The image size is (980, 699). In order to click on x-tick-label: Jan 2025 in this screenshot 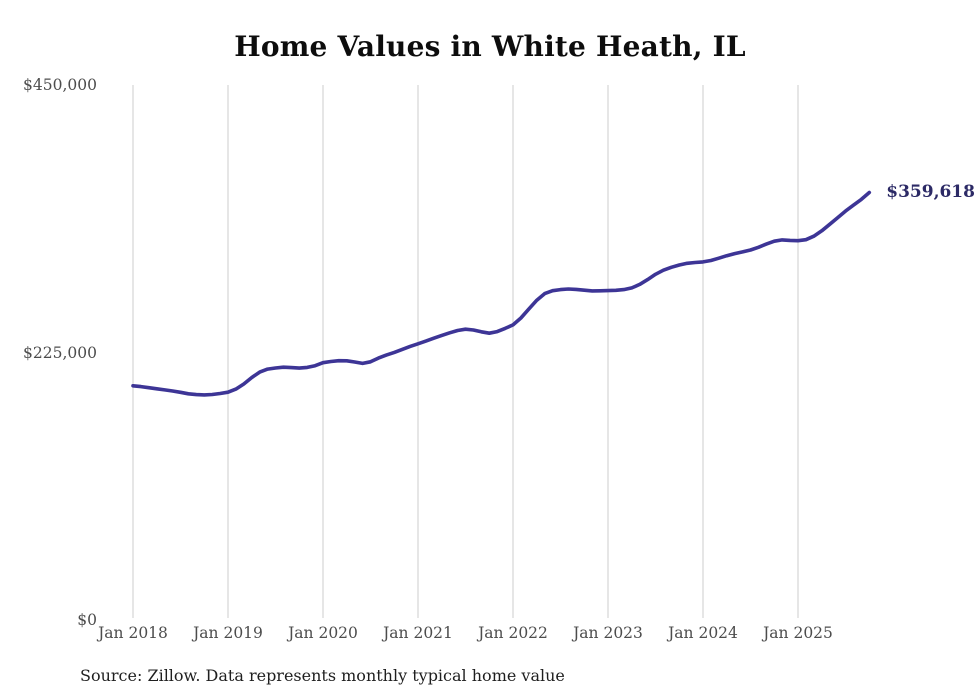, I will do `click(798, 633)`.